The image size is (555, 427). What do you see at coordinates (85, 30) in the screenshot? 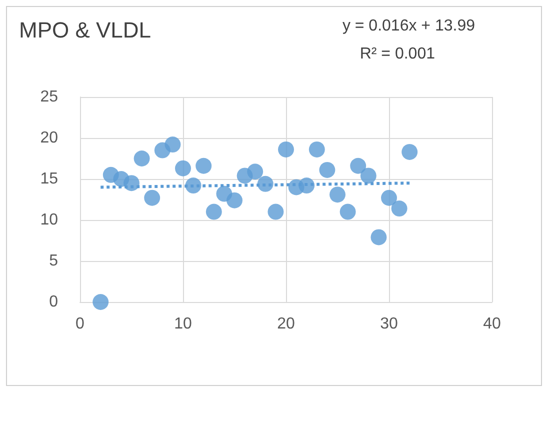
I see `chart-title: MPO & VLDL` at bounding box center [85, 30].